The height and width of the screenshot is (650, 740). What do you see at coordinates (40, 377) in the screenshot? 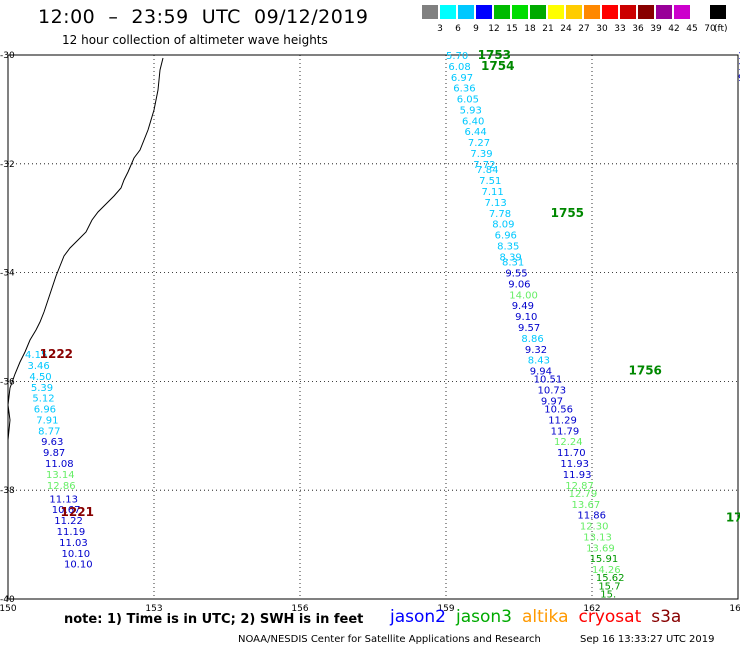
I see `wave-height-value: 4.50` at bounding box center [40, 377].